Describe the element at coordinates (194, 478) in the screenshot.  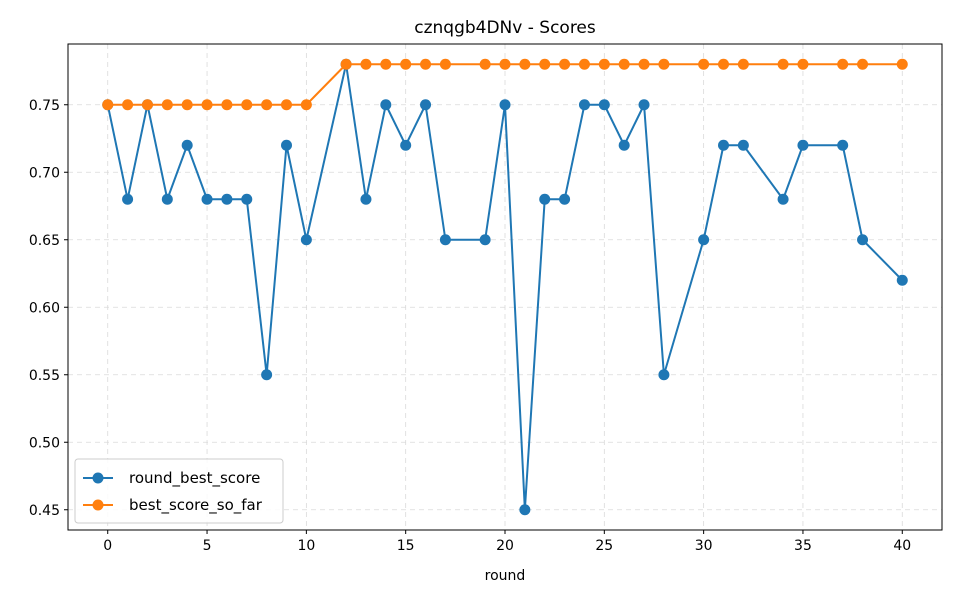
I see `legend-label-round-best-score: round_best_score` at that location.